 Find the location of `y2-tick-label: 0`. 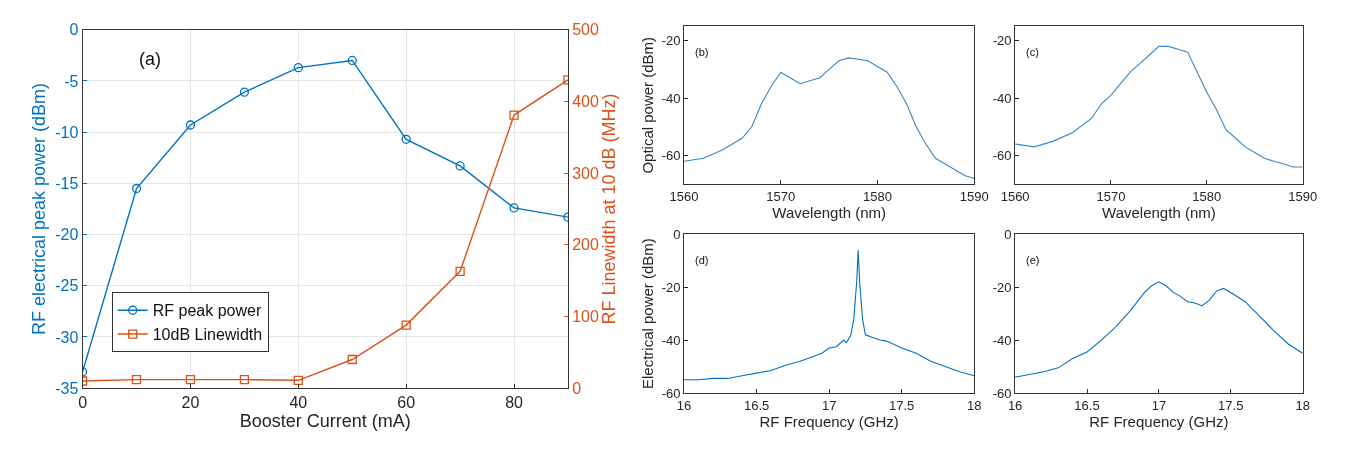

y2-tick-label: 0 is located at coordinates (577, 388).